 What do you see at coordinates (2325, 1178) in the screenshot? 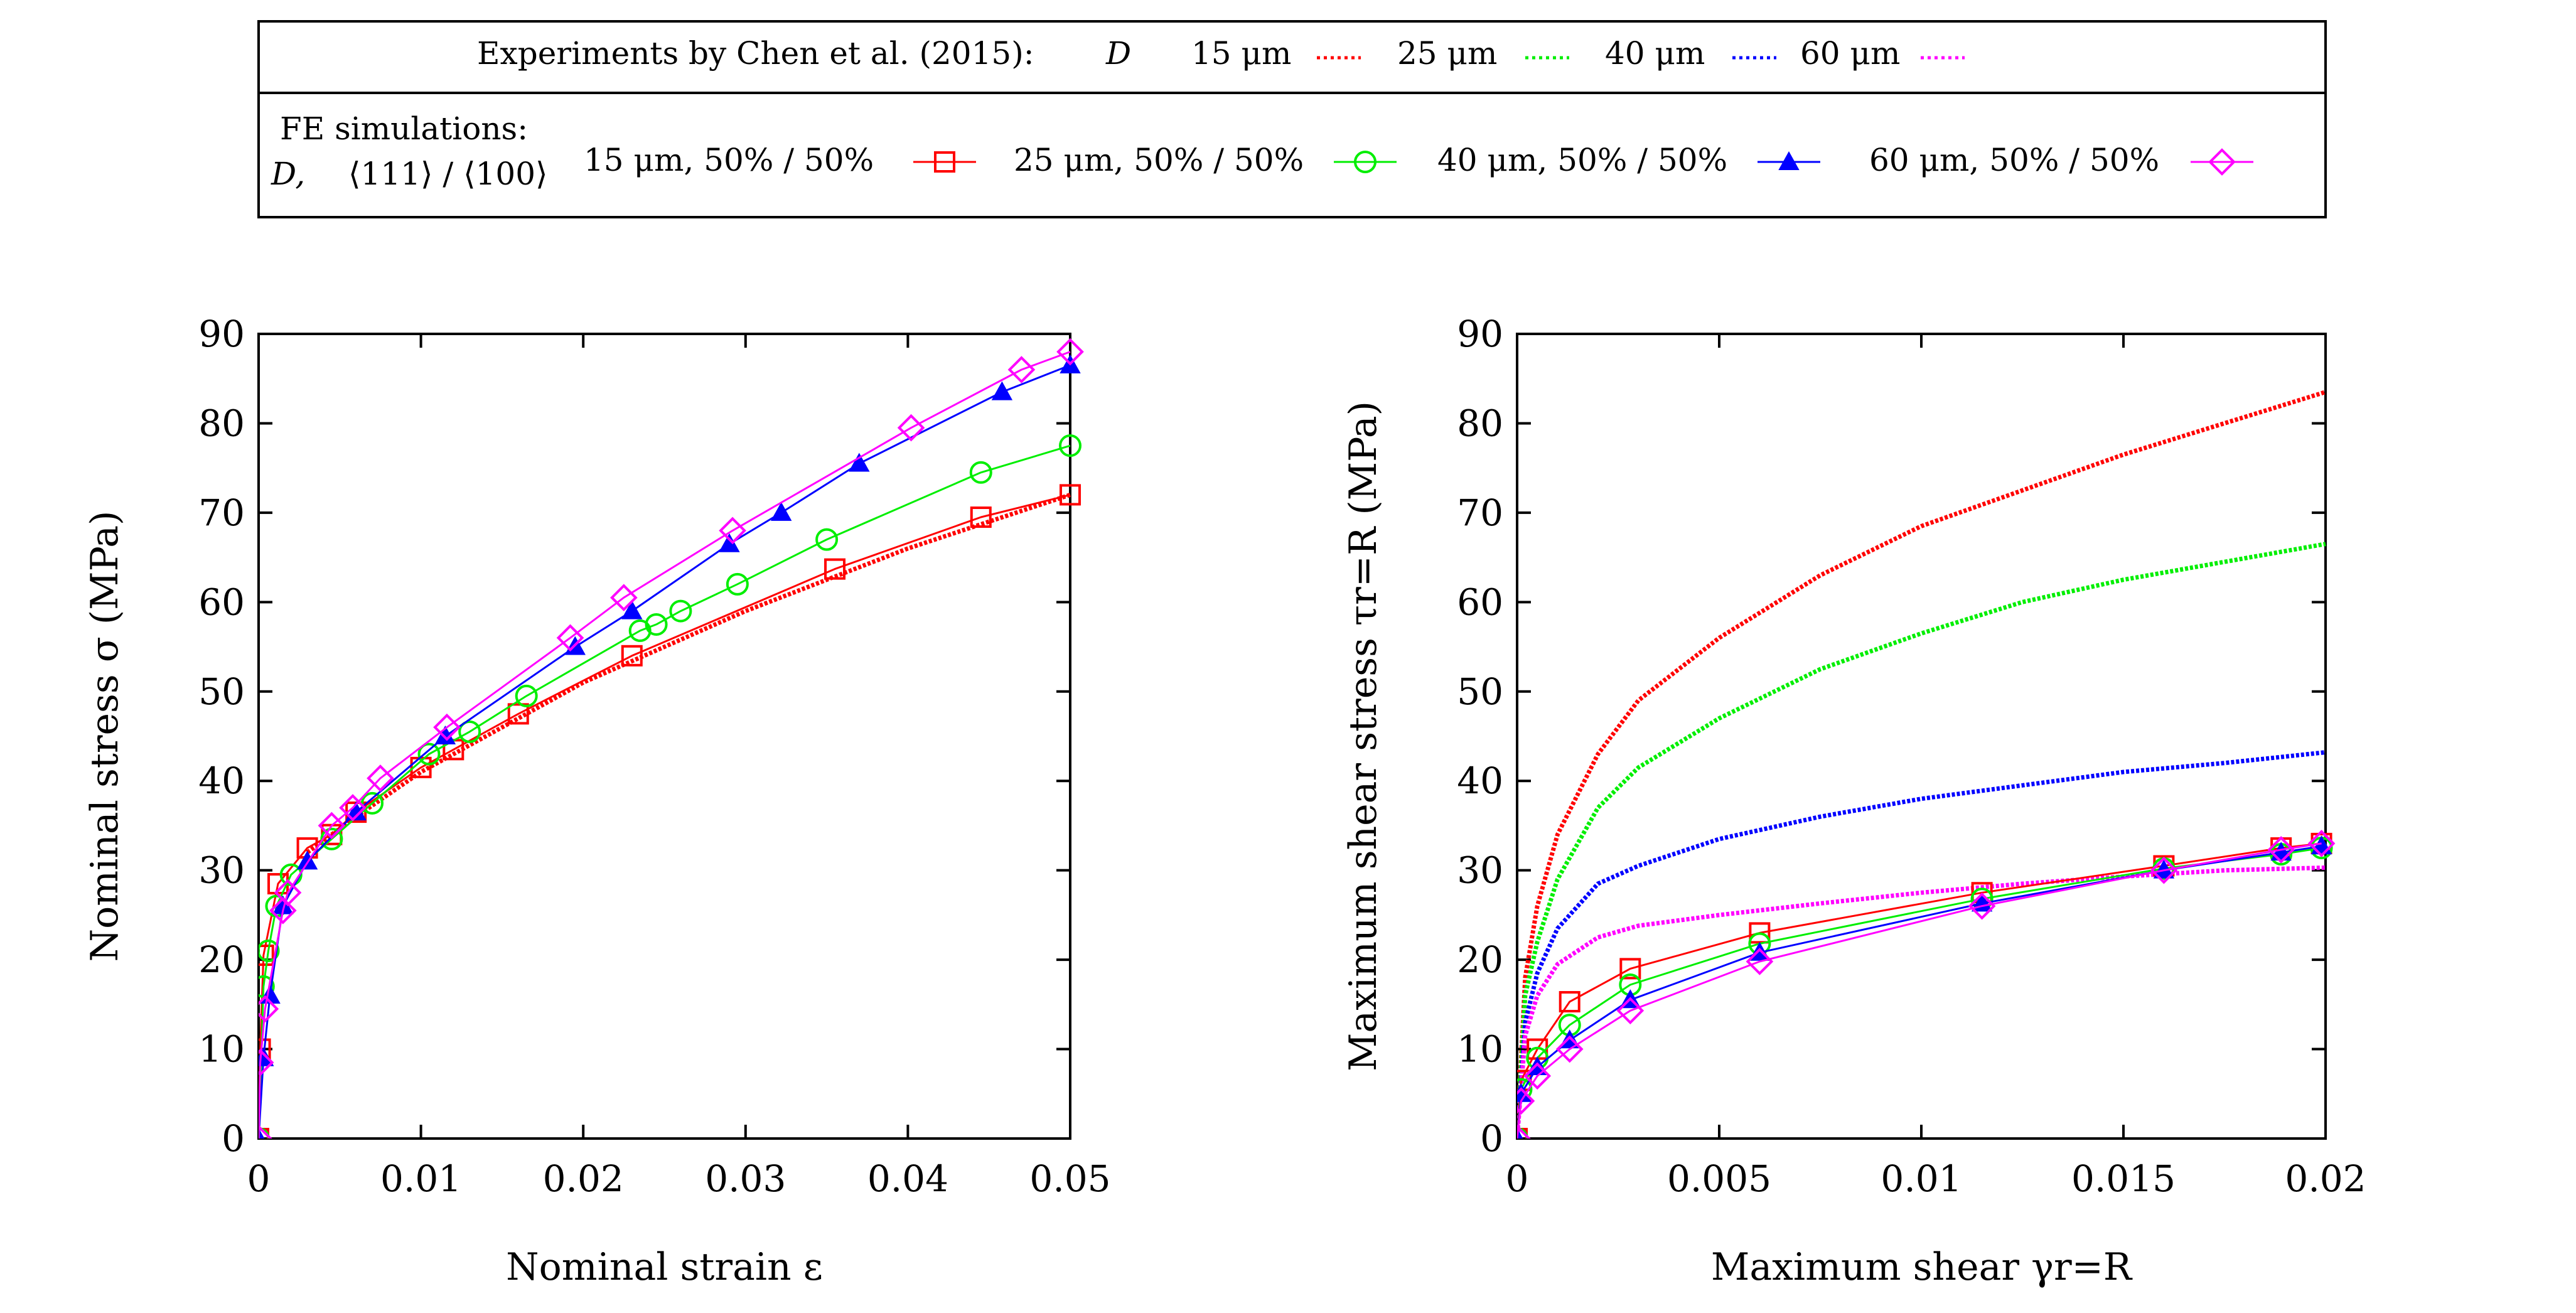
I see `x-tick-label: 0.02` at bounding box center [2325, 1178].